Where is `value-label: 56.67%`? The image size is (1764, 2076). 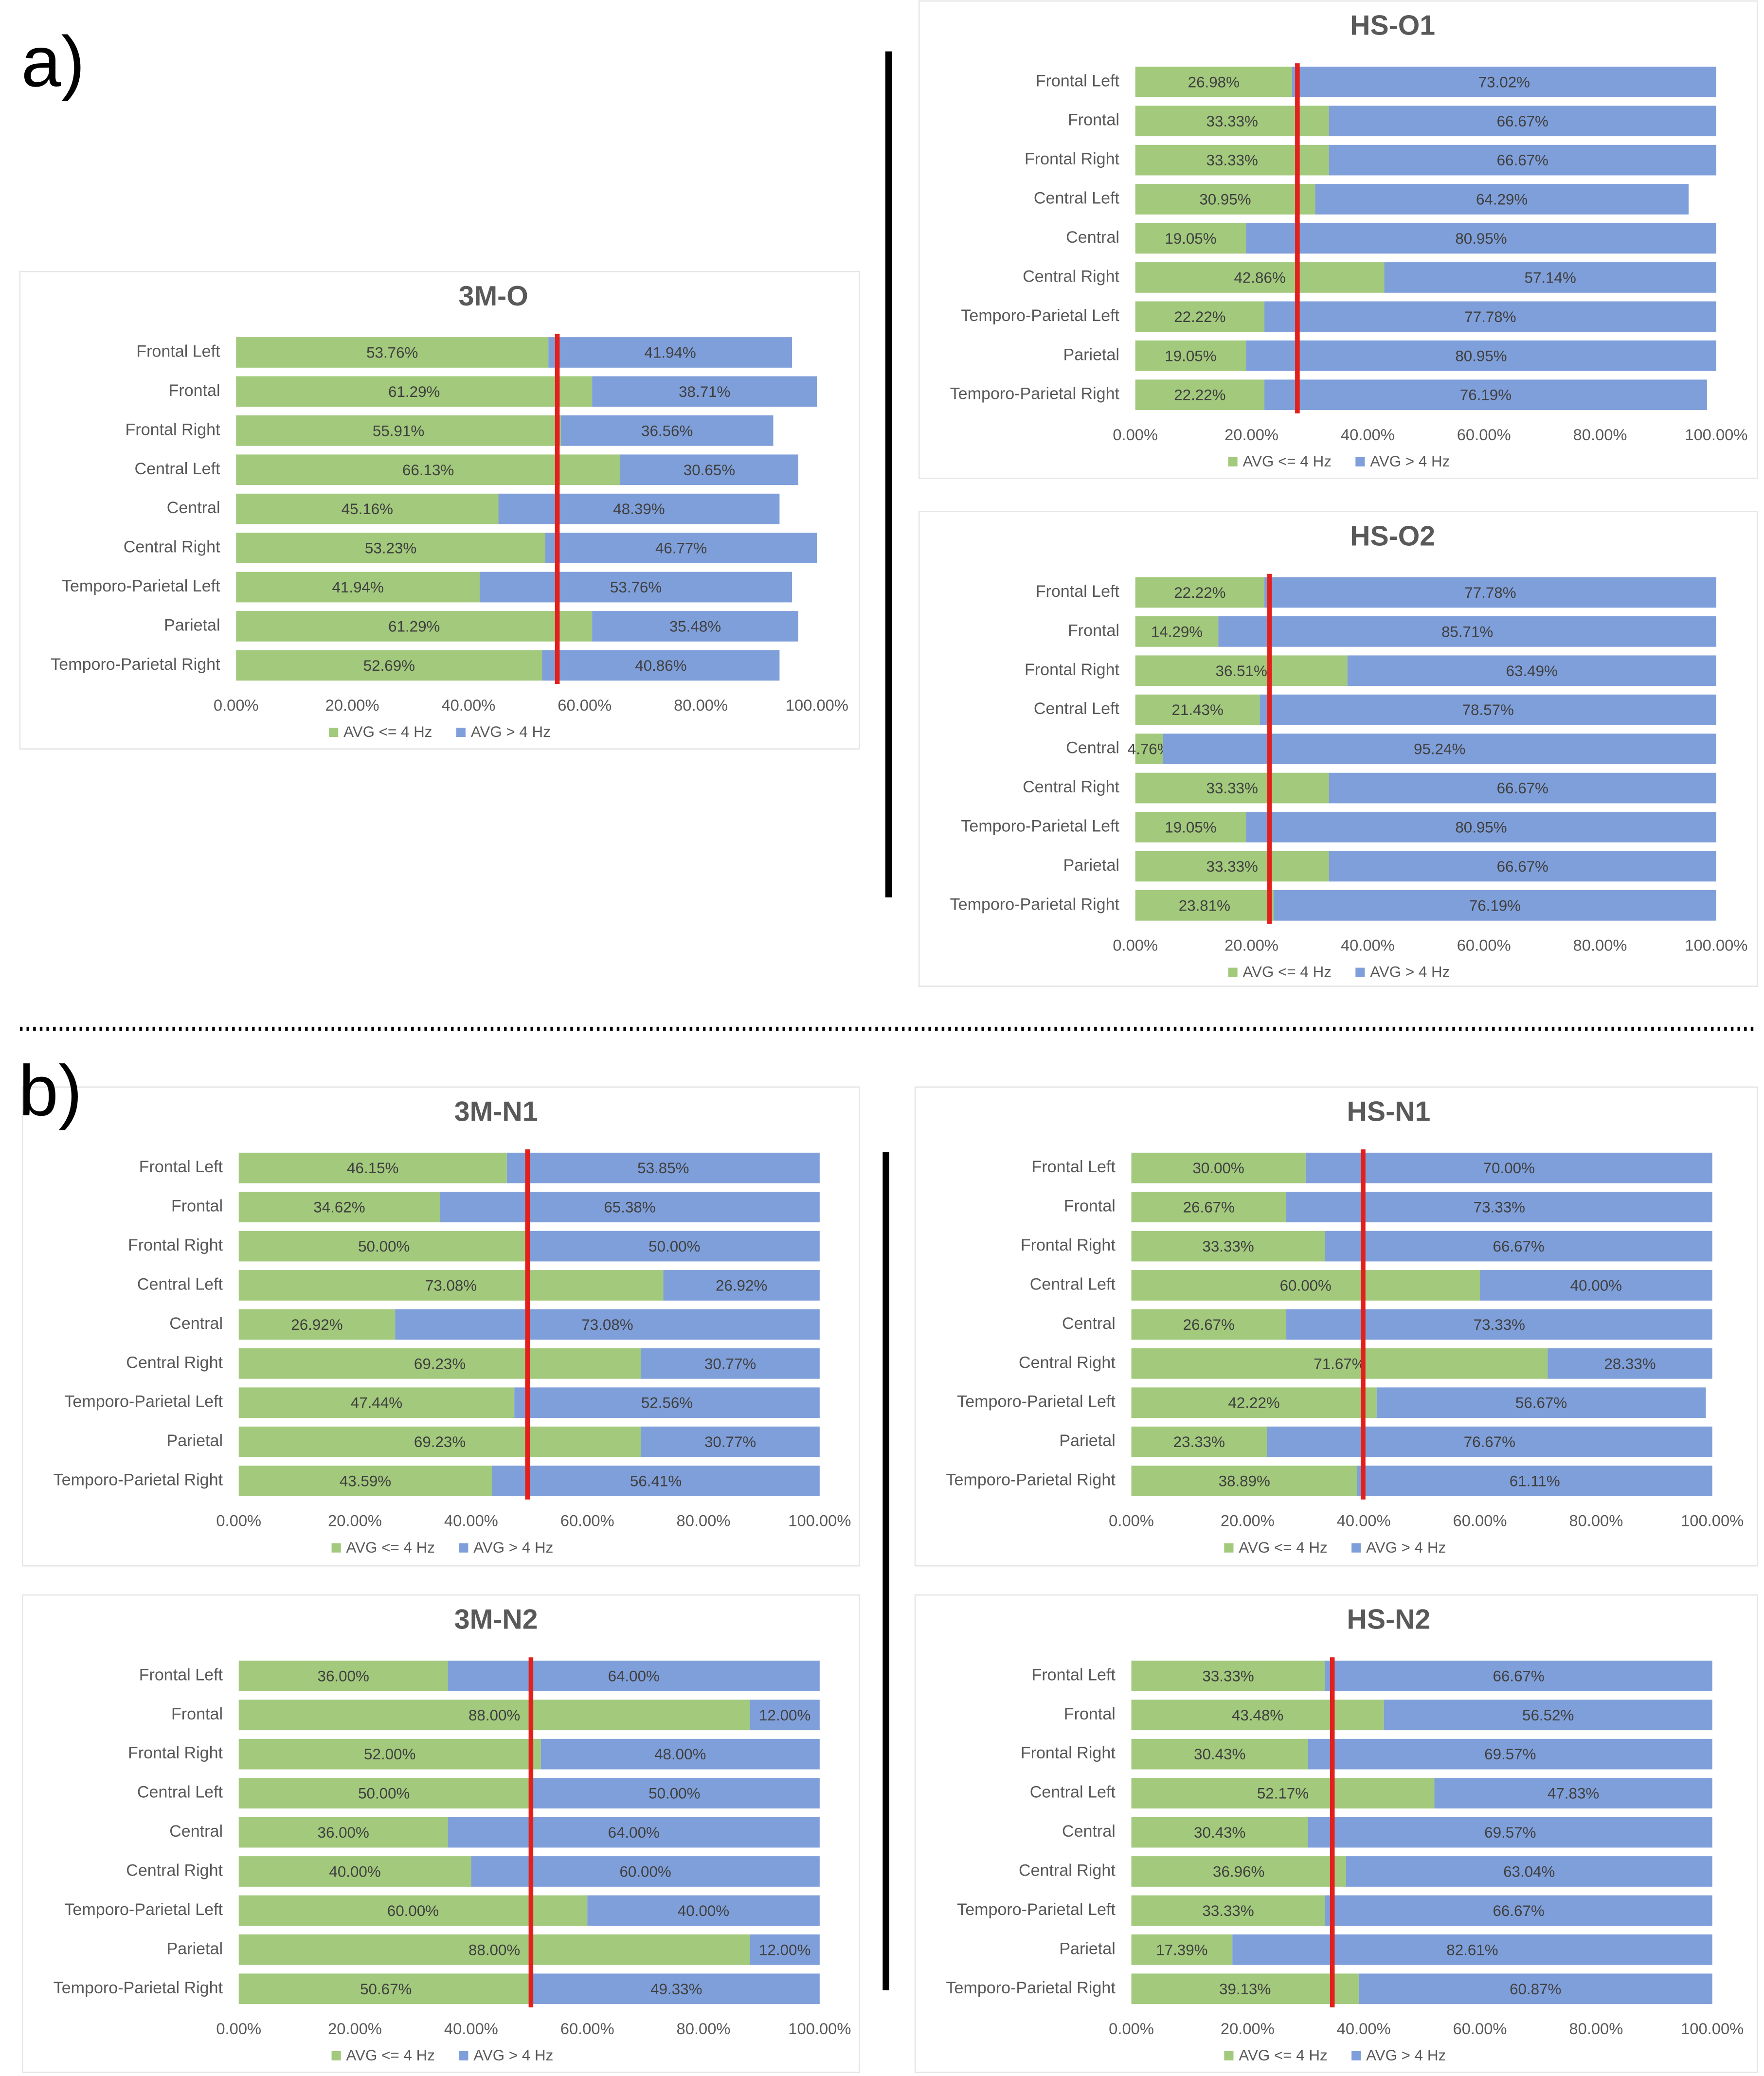
value-label: 56.67% is located at coordinates (1541, 1403).